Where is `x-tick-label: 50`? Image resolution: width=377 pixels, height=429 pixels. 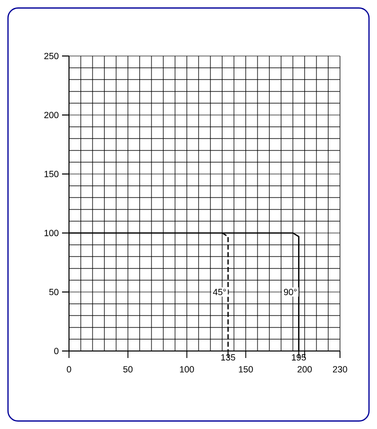 x-tick-label: 50 is located at coordinates (128, 369).